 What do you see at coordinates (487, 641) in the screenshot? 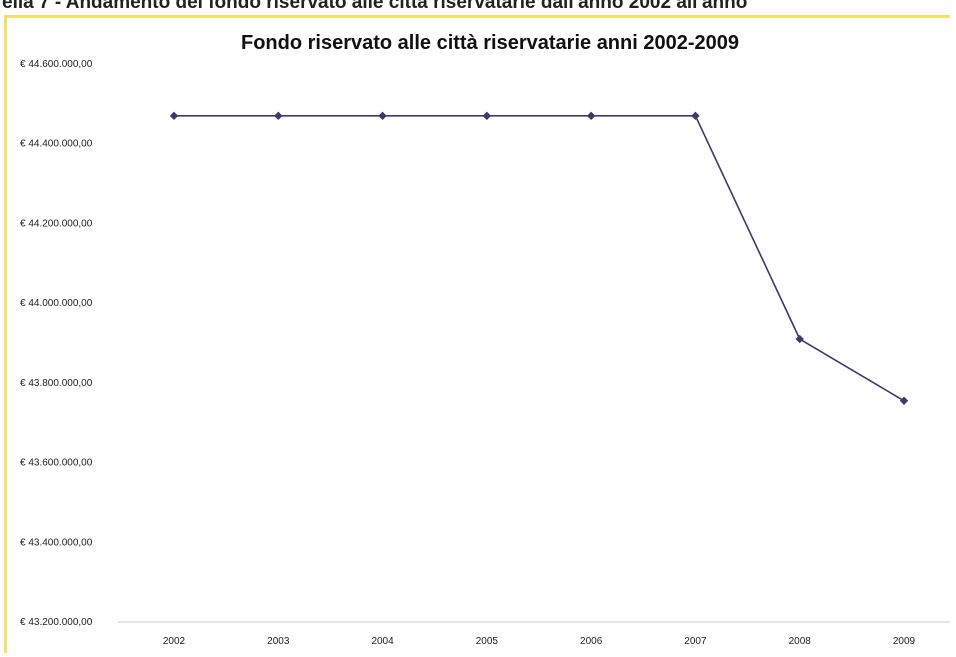
I see `x-tick-label: 2005` at bounding box center [487, 641].